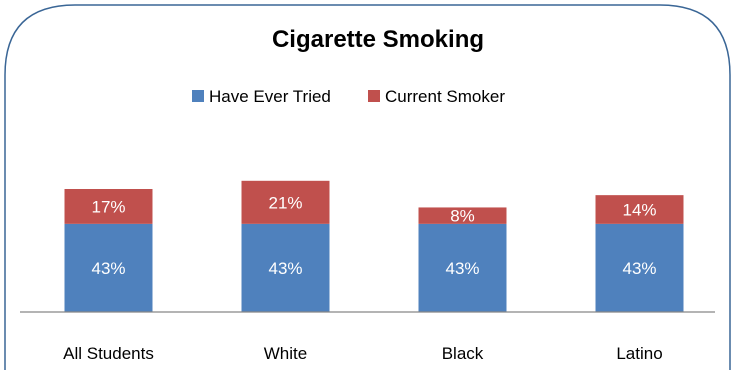 This screenshot has width=735, height=370. What do you see at coordinates (285, 353) in the screenshot?
I see `category-label-2: White` at bounding box center [285, 353].